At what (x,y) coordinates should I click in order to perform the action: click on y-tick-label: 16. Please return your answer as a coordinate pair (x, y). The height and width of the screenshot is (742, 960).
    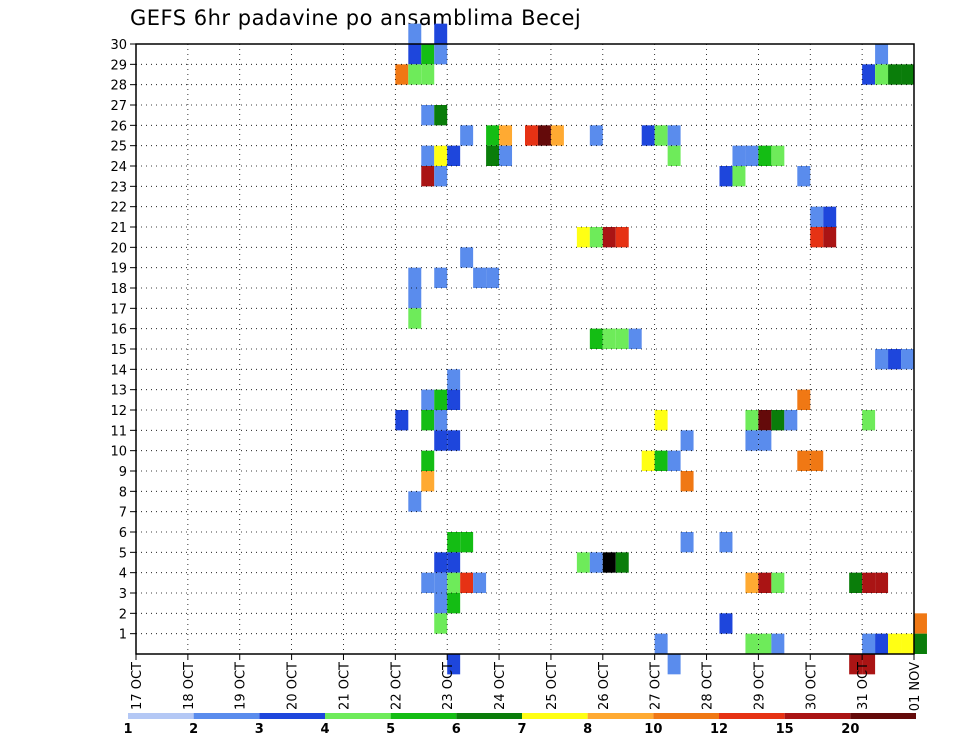
    Looking at the image, I should click on (118, 330).